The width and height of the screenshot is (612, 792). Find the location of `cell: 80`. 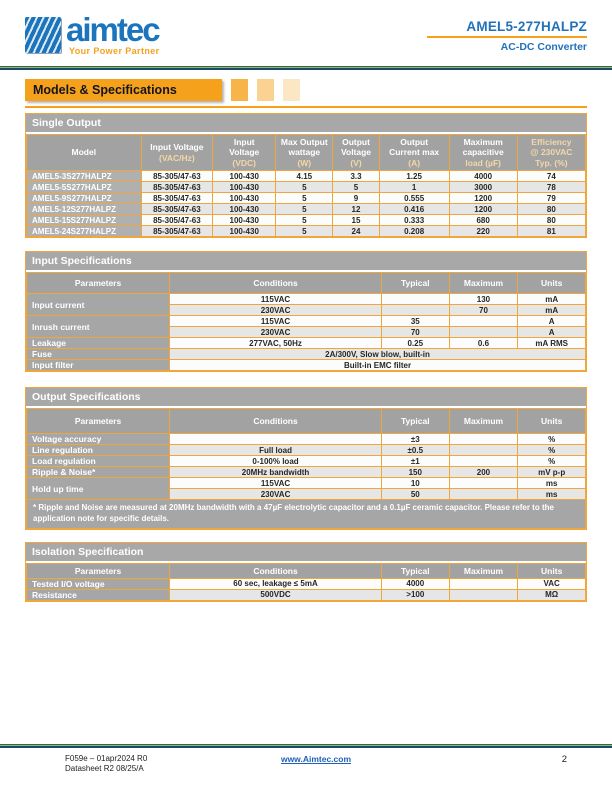

cell: 80 is located at coordinates (551, 220).